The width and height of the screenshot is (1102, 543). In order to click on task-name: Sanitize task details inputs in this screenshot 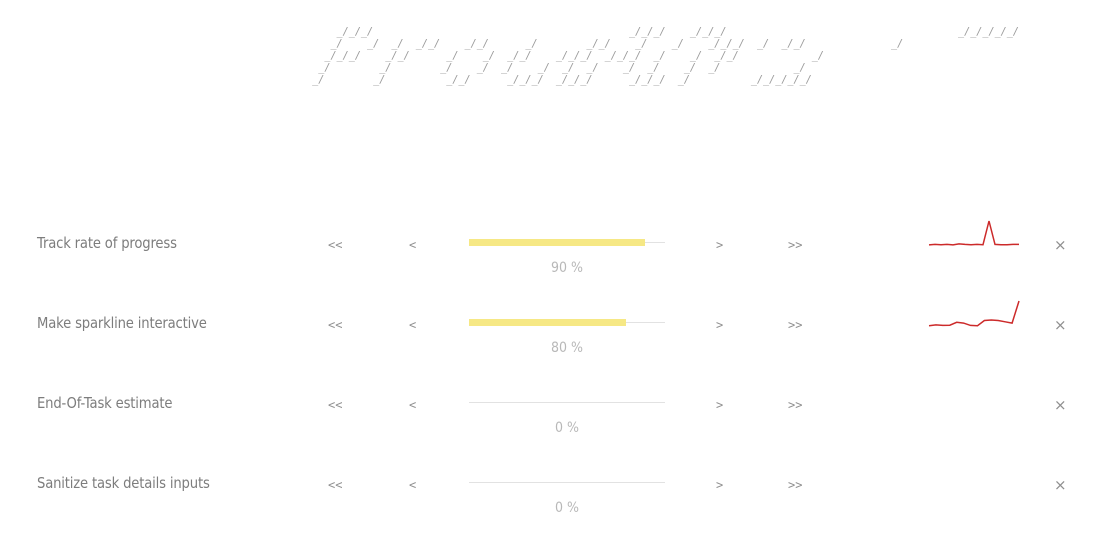, I will do `click(123, 483)`.